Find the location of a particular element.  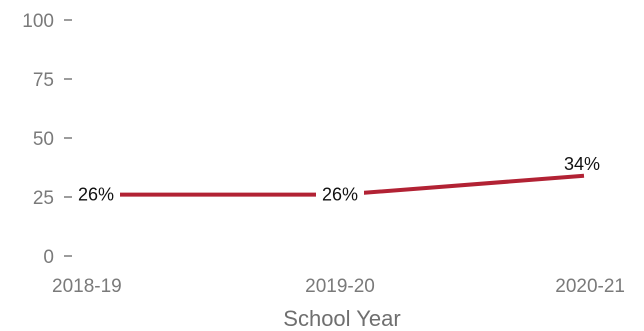

y-tick-label-0: 0 is located at coordinates (48, 257).